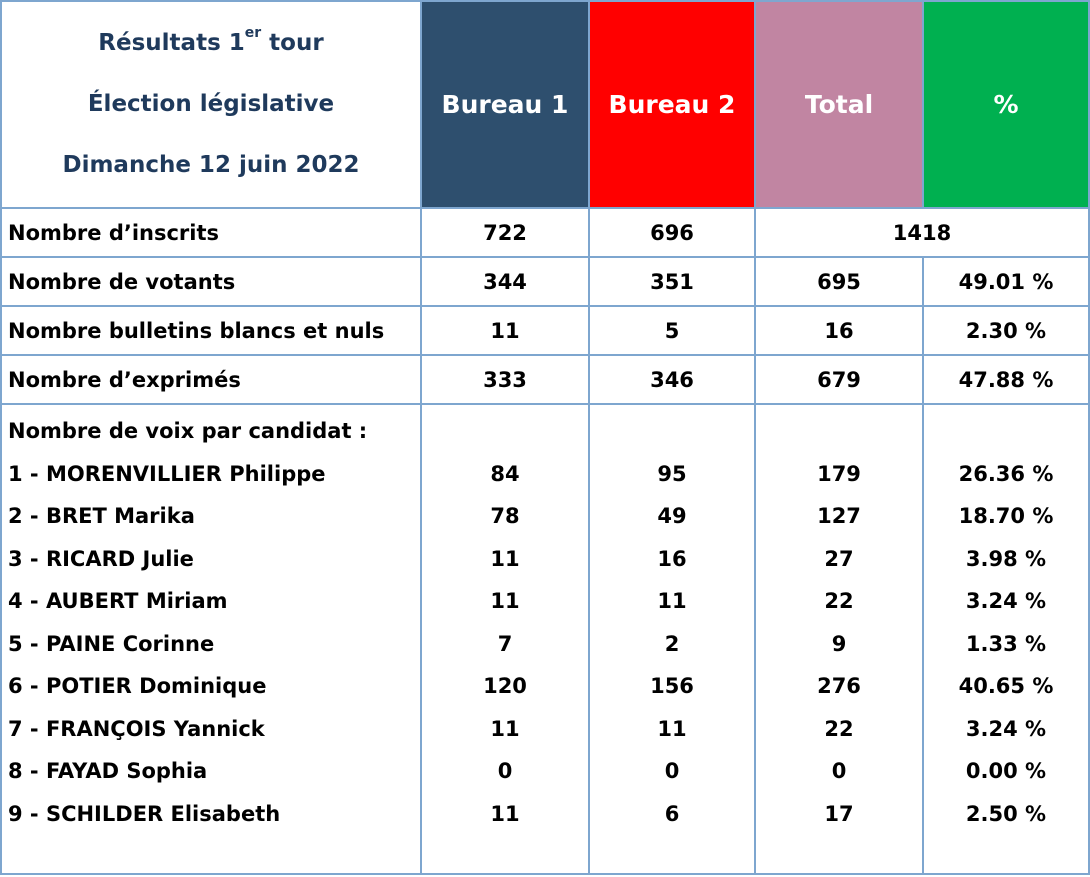 This screenshot has height=877, width=1090. Describe the element at coordinates (672, 686) in the screenshot. I see `candidate-bureau-2-value: 156` at that location.